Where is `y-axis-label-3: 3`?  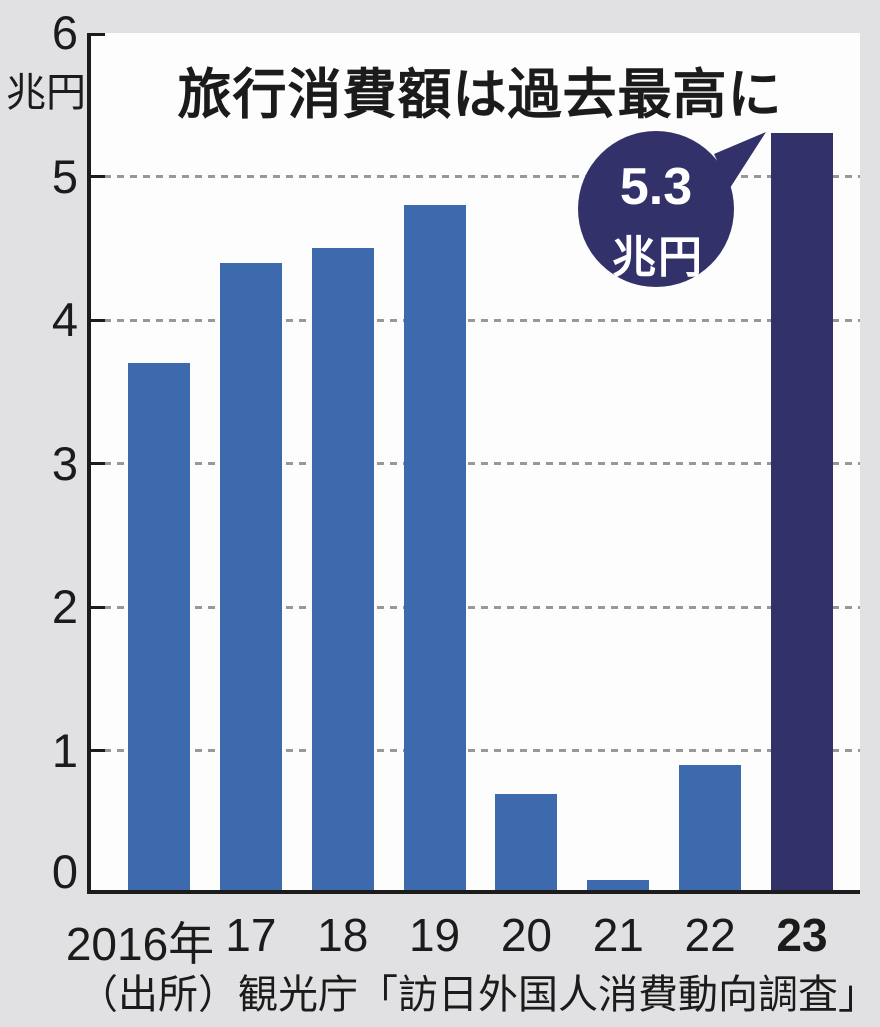
y-axis-label-3: 3 is located at coordinates (64, 463).